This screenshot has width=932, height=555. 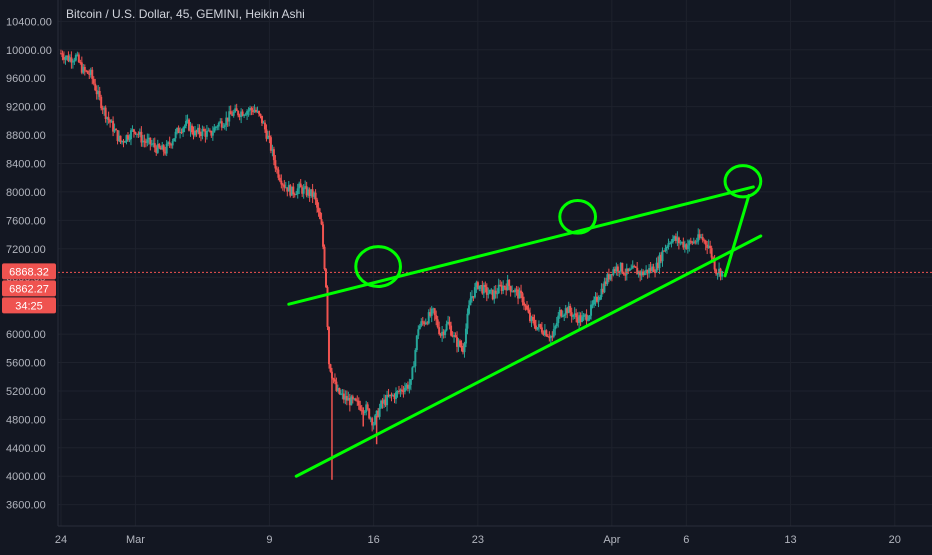 What do you see at coordinates (29, 272) in the screenshot?
I see `price-badge-label: 6868.32` at bounding box center [29, 272].